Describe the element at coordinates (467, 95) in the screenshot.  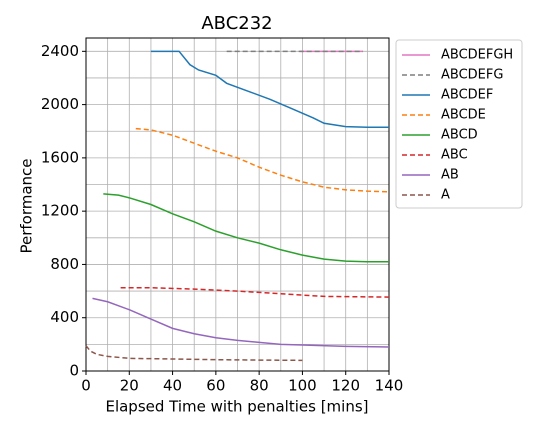
I see `legend-label: ABCDEF` at that location.